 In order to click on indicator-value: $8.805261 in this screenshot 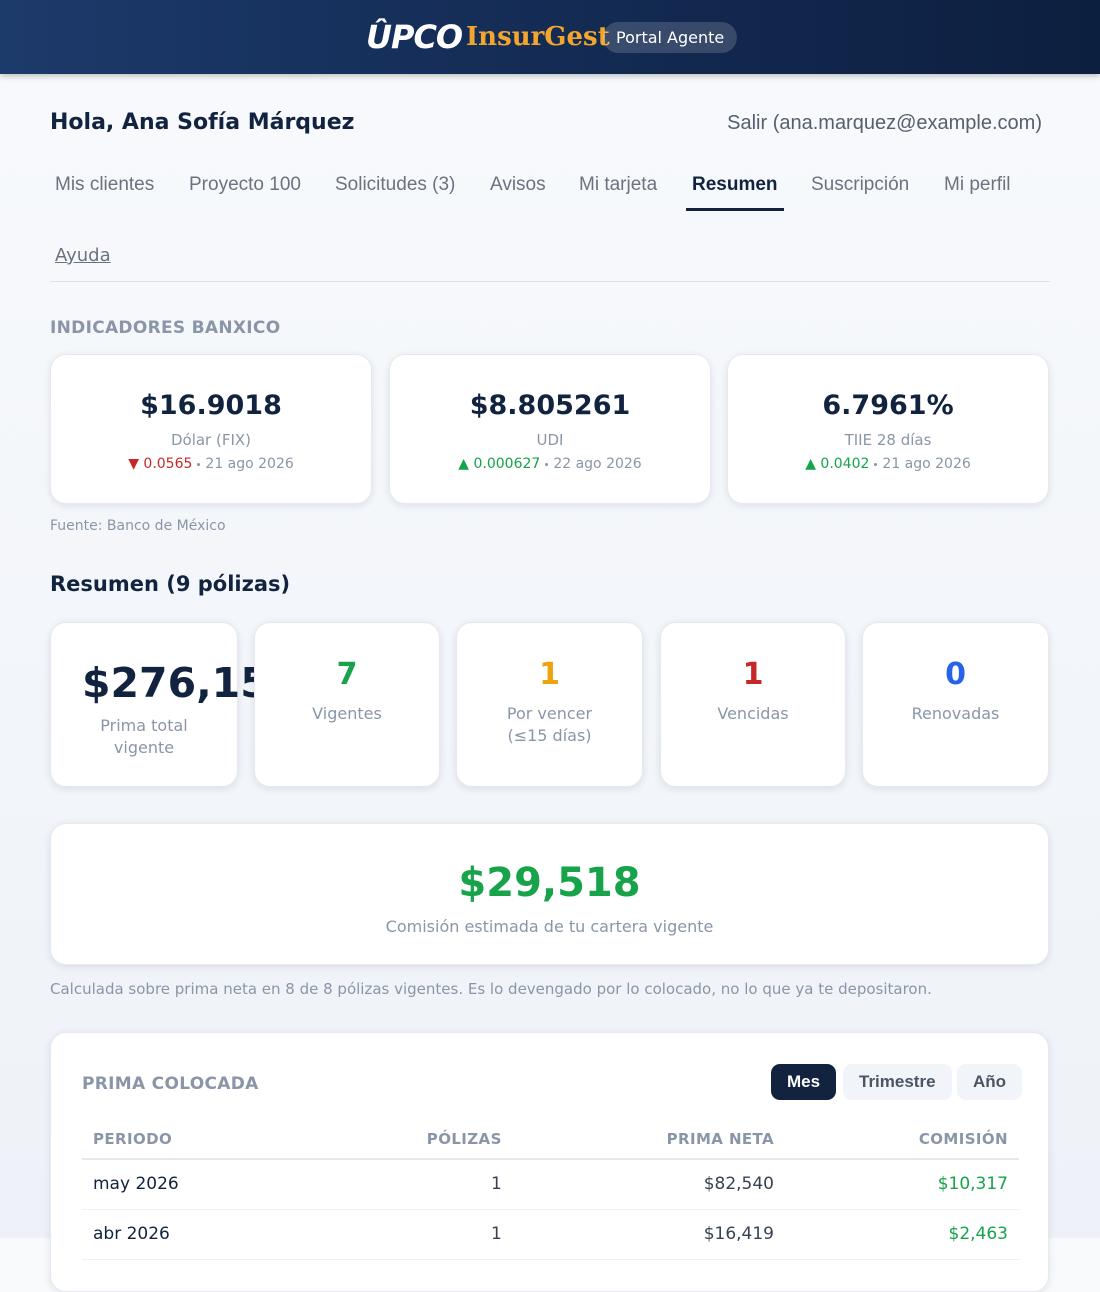, I will do `click(550, 405)`.